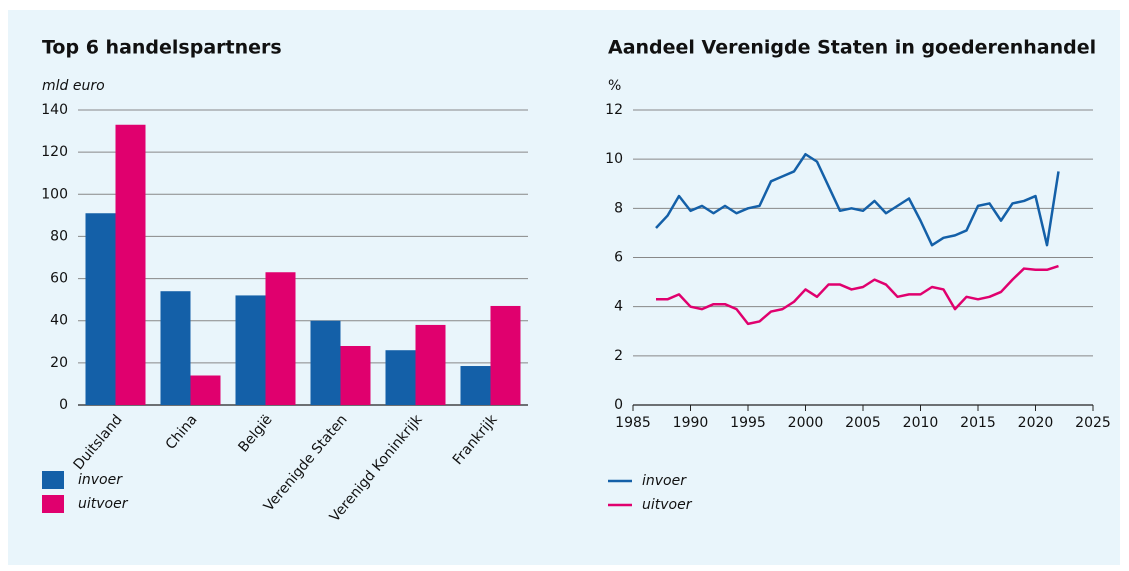  Describe the element at coordinates (1036, 423) in the screenshot. I see `x-tick-label: 2020` at that location.